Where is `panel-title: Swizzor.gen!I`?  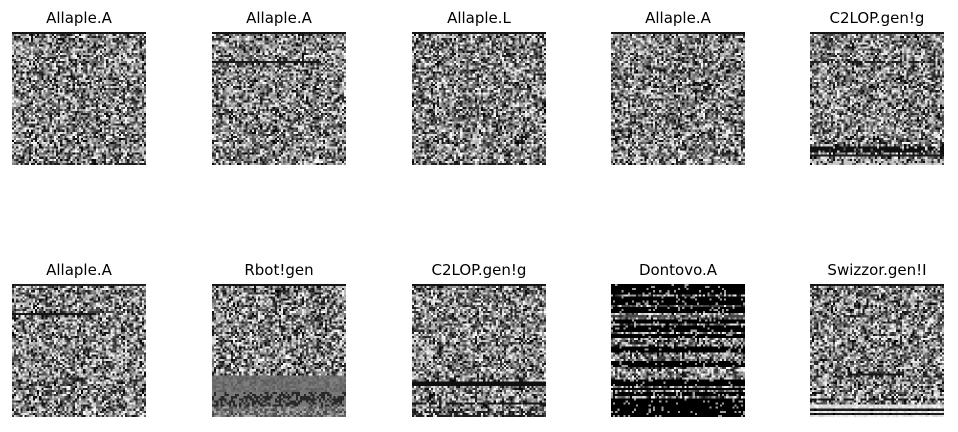 panel-title: Swizzor.gen!I is located at coordinates (877, 270).